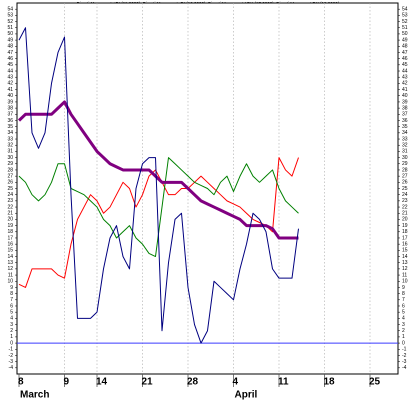 The height and width of the screenshot is (400, 420). I want to click on x-tick-label: 14, so click(102, 382).